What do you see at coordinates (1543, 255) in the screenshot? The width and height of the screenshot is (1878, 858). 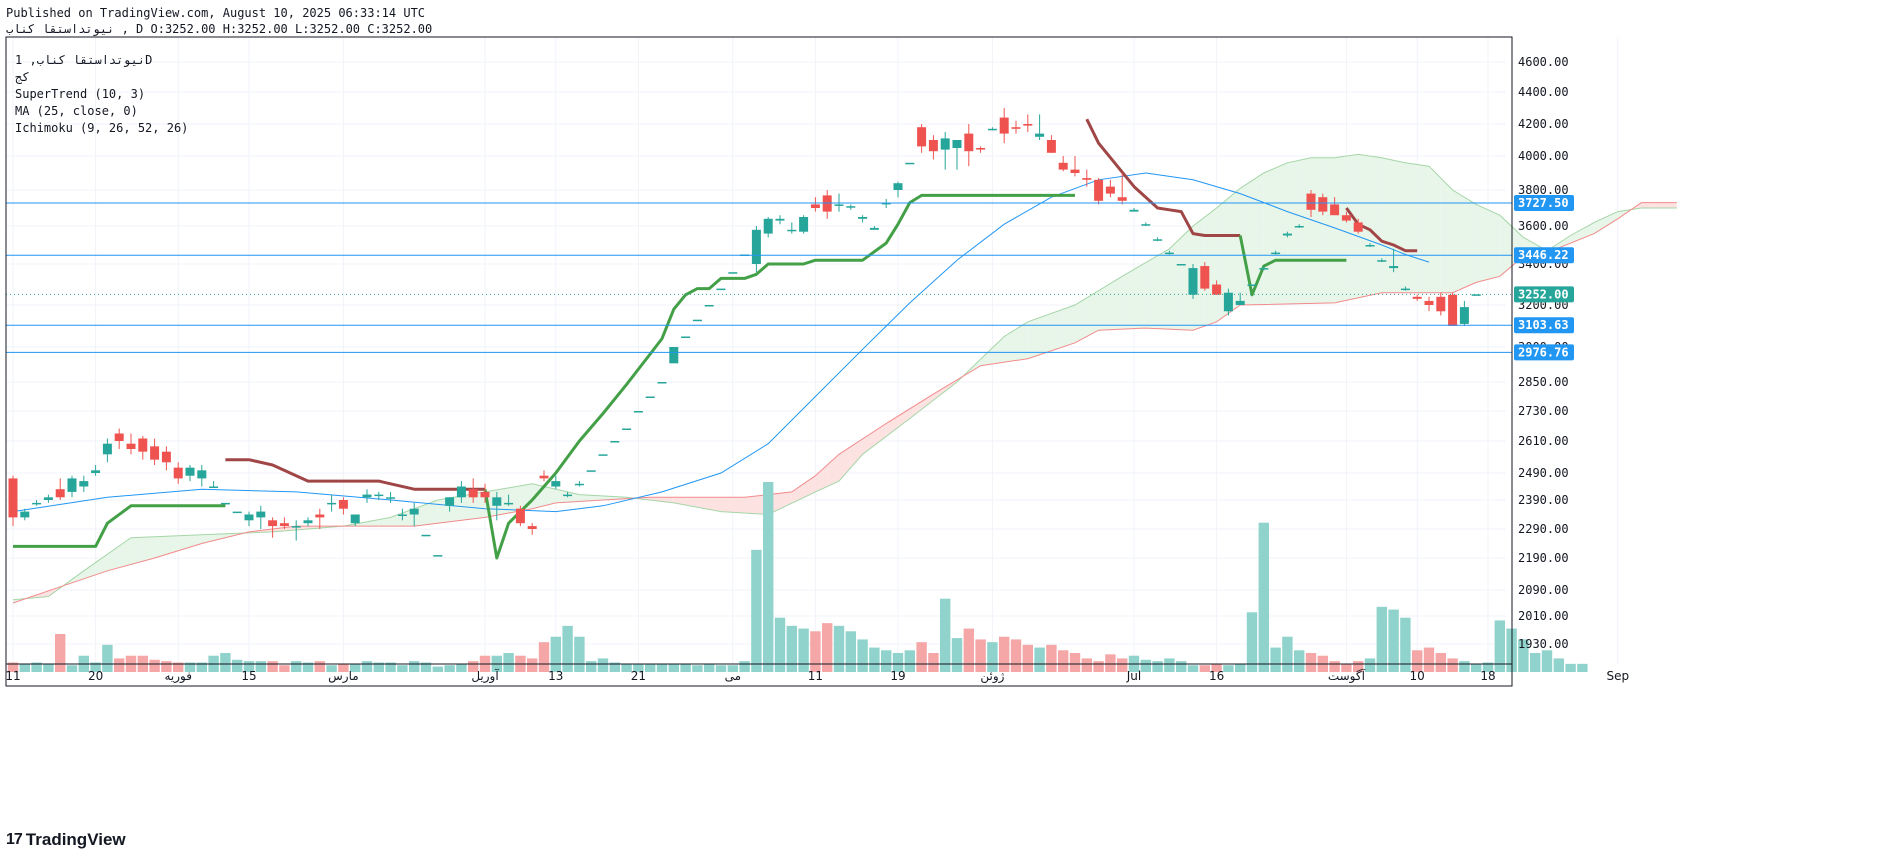 I see `price-line-label: 3446.22` at bounding box center [1543, 255].